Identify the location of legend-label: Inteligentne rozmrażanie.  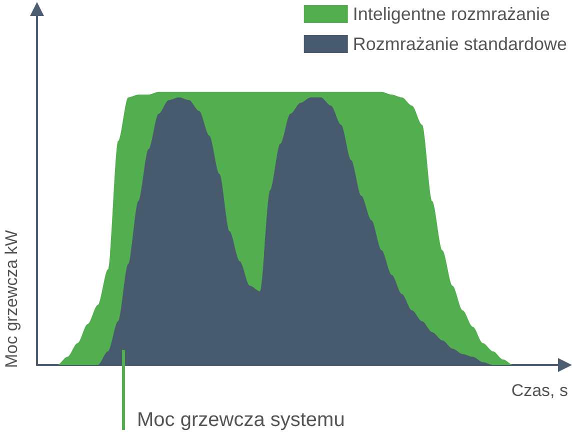
(451, 14).